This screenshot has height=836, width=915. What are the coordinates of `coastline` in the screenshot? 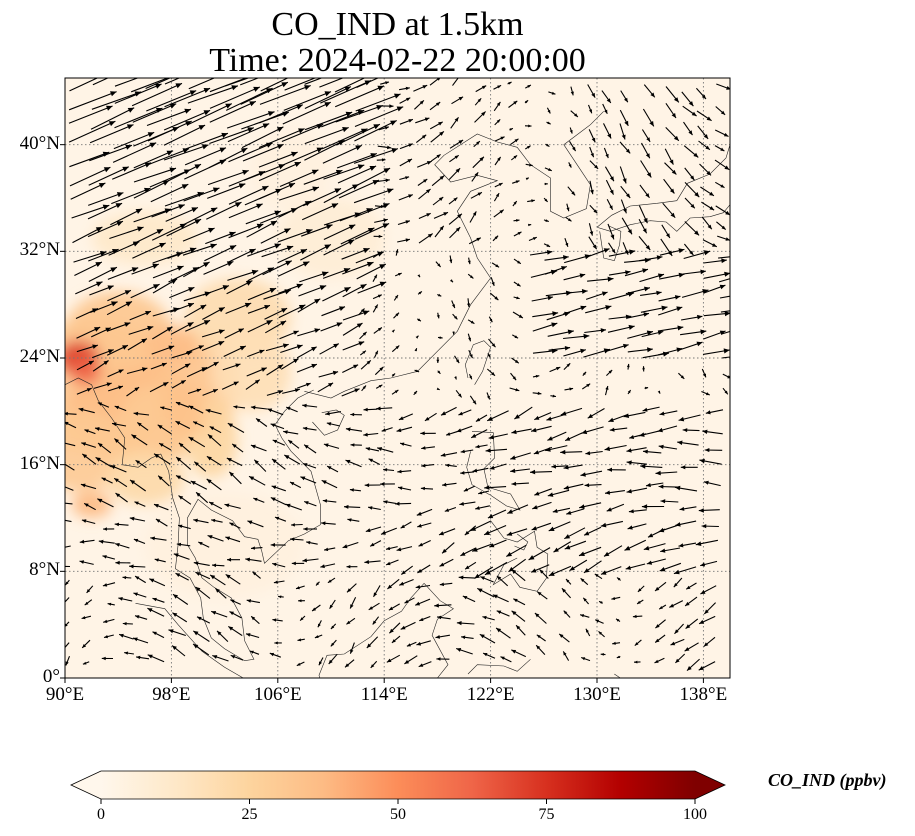 It's located at (454, 255).